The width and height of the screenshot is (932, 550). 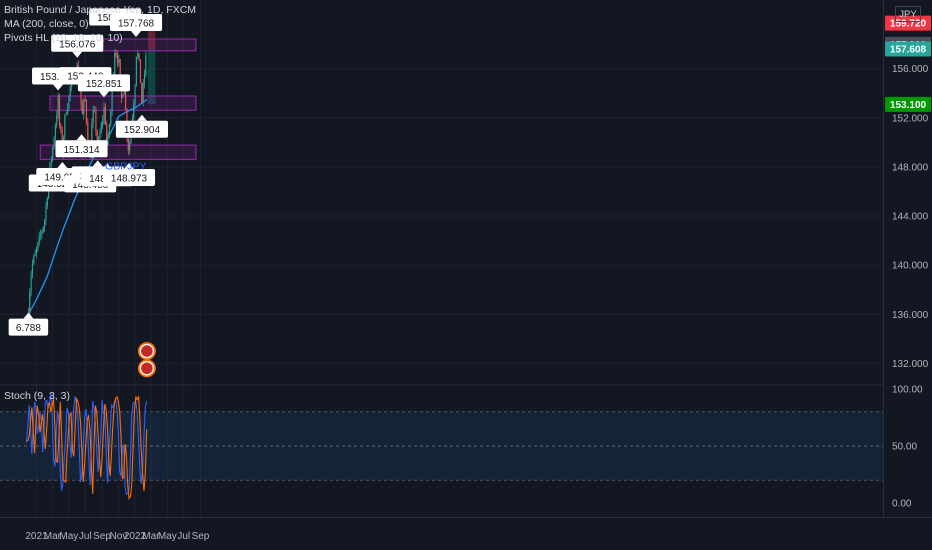 What do you see at coordinates (129, 179) in the screenshot?
I see `pivot-label: 148.973` at bounding box center [129, 179].